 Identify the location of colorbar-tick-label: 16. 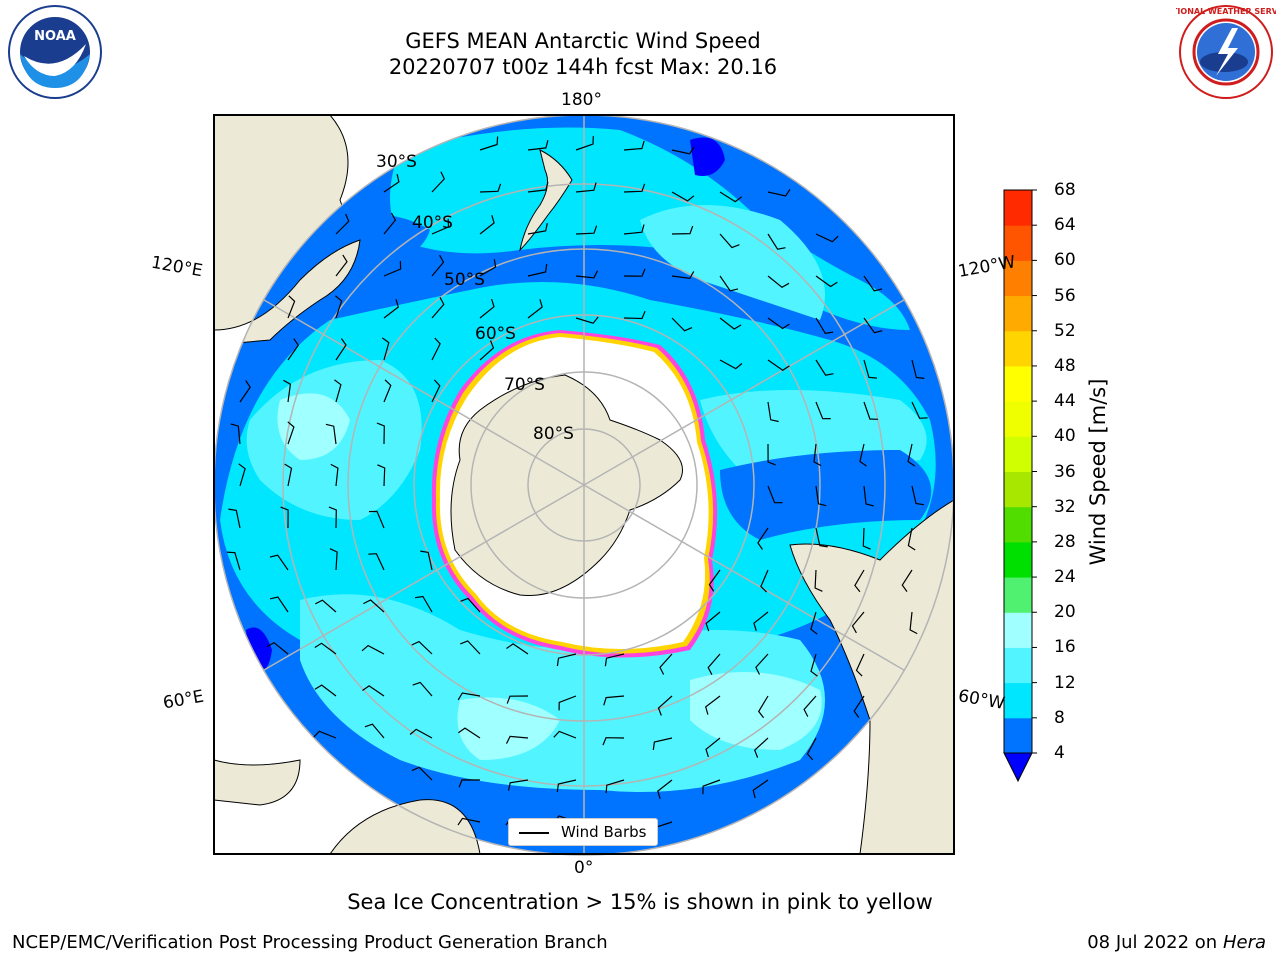
(1065, 647).